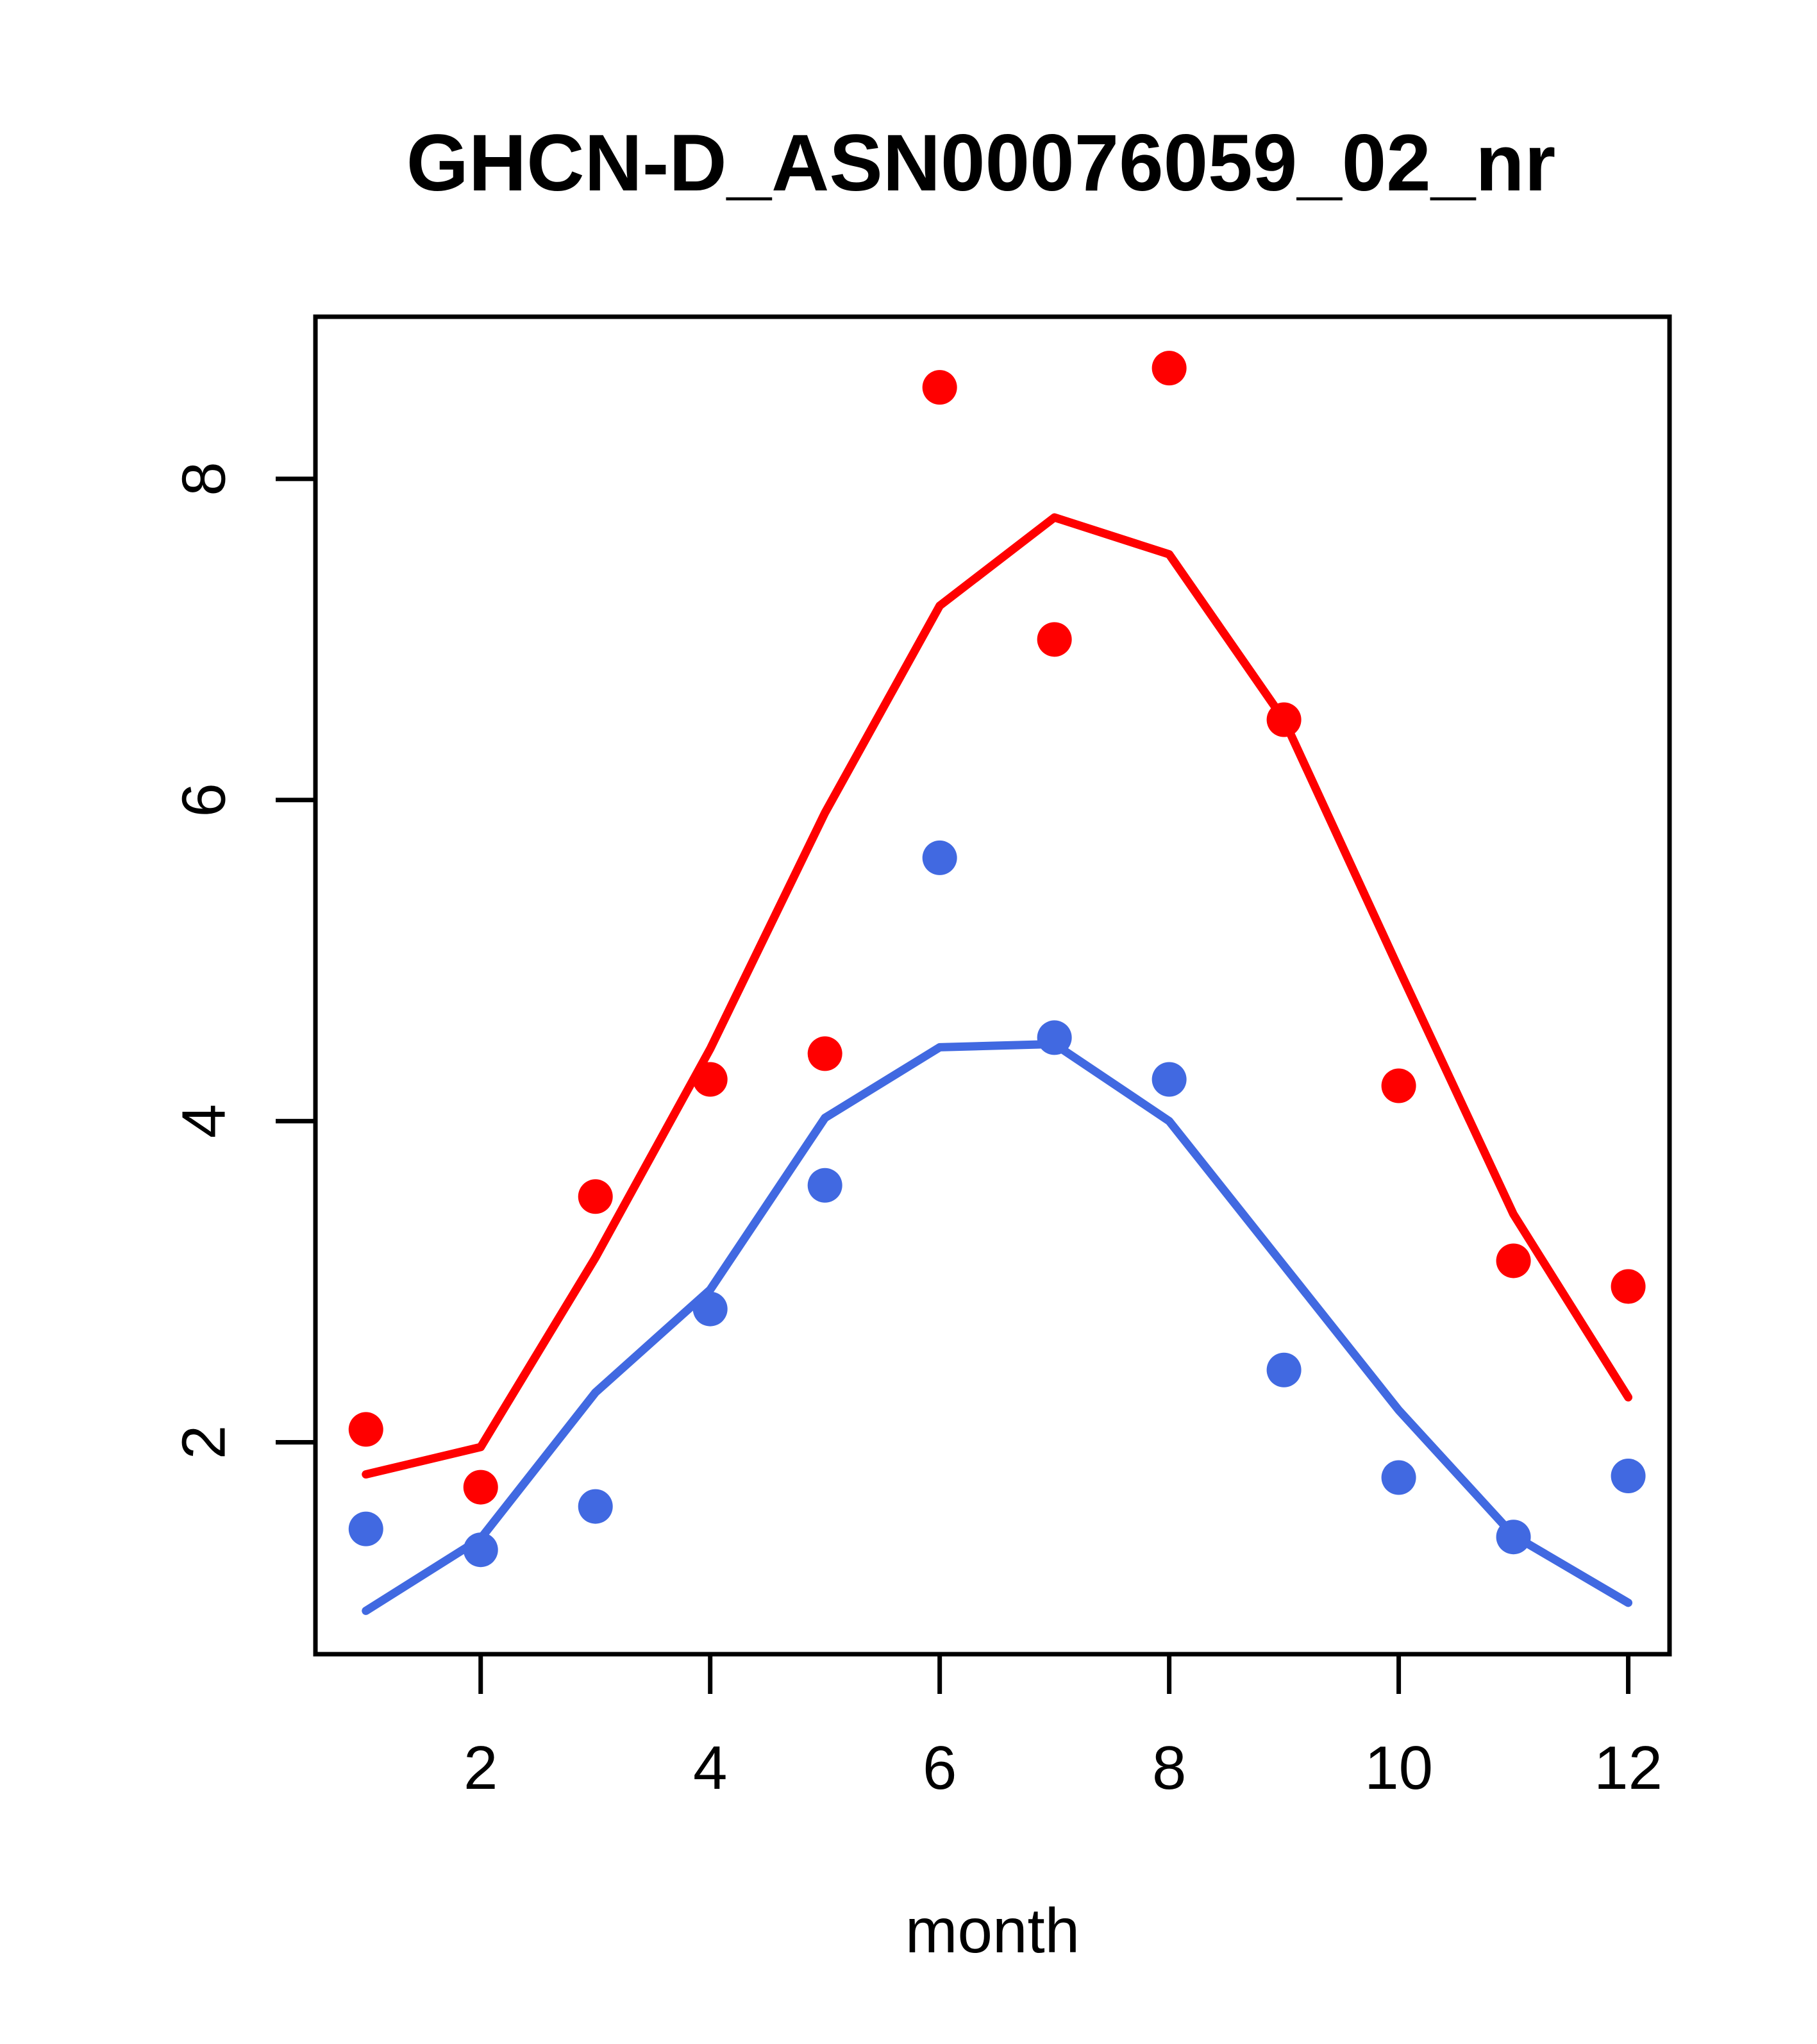  I want to click on y-tick-label: 6, so click(204, 800).